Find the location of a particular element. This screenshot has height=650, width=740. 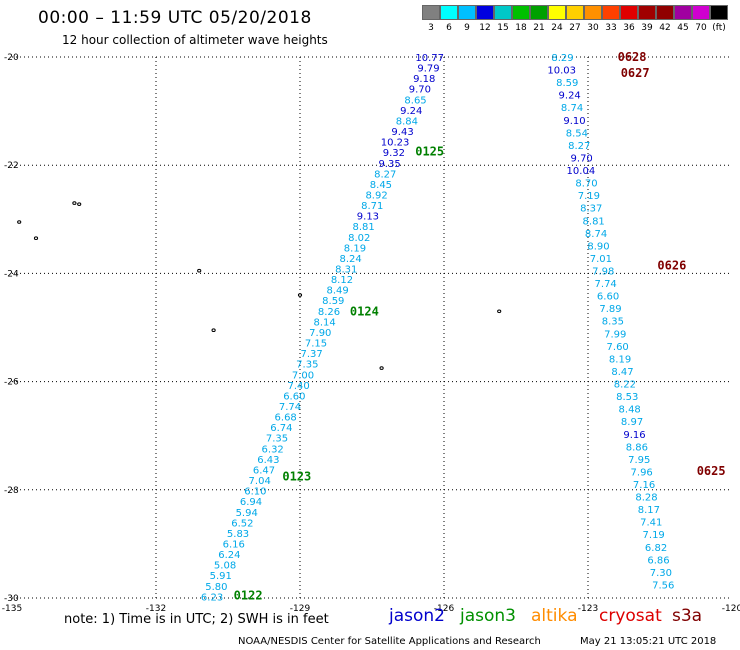

wave-height-value: 5.08 is located at coordinates (225, 566).